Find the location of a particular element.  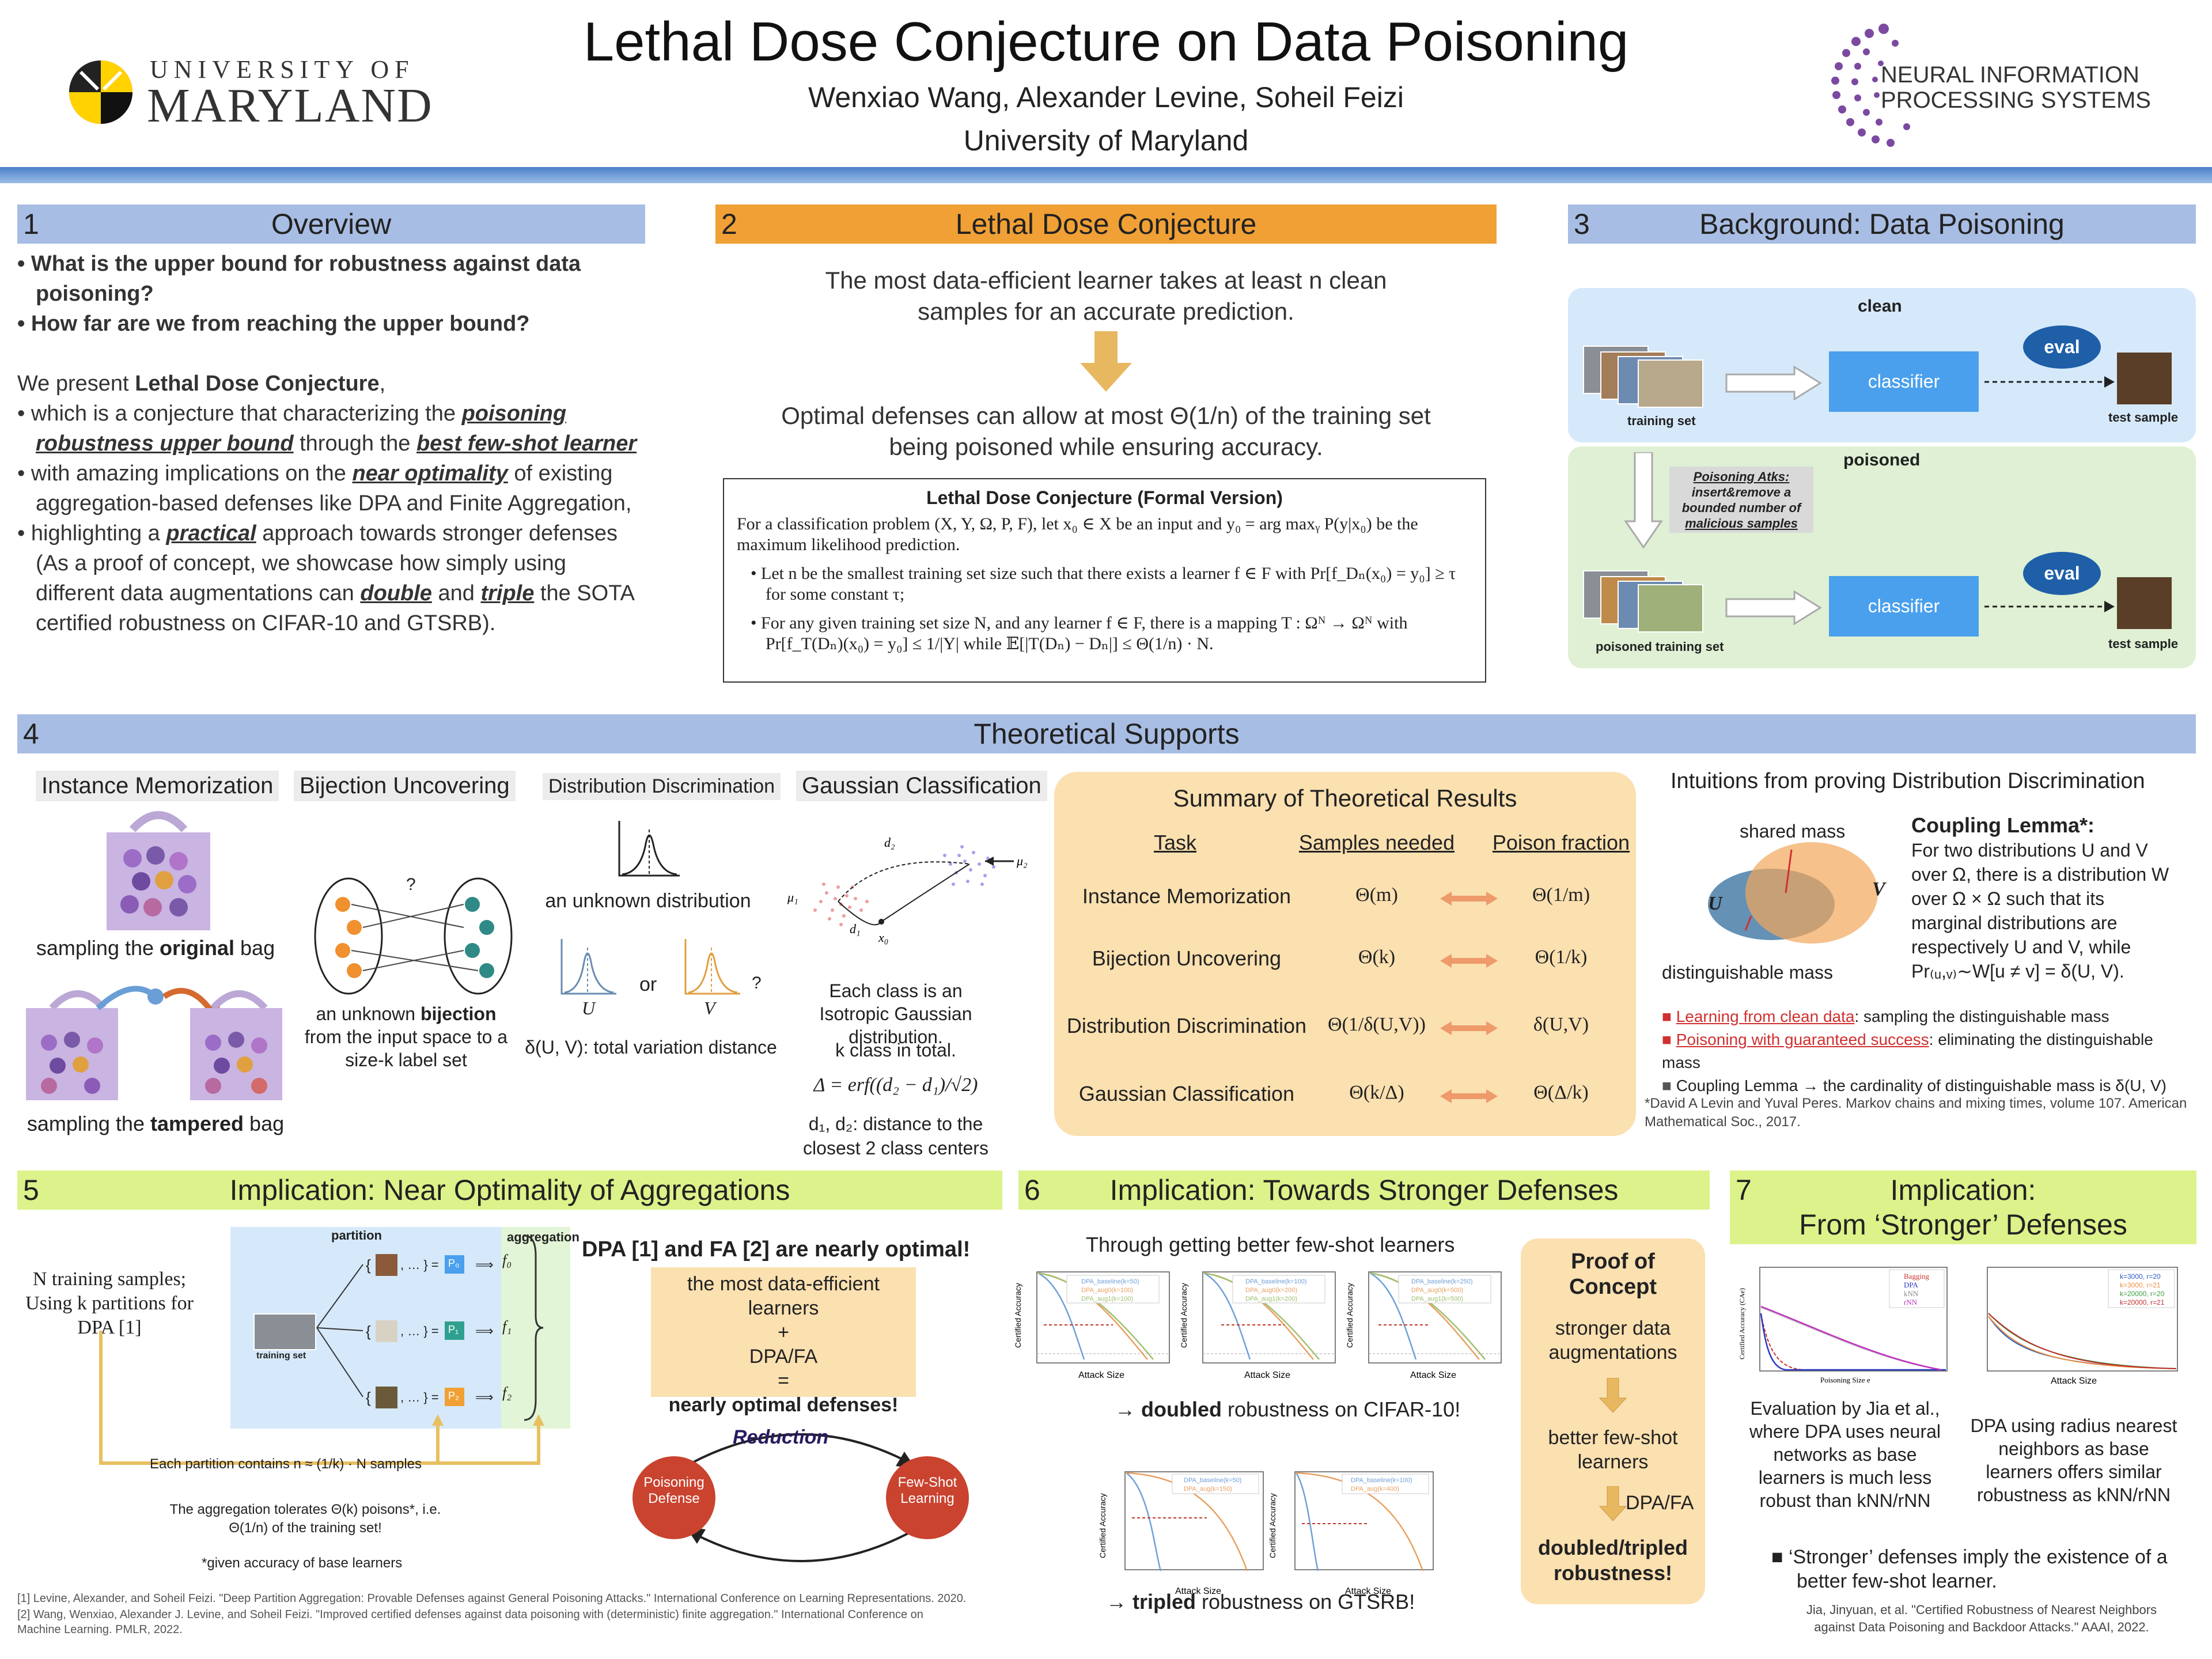

row-samples: Θ(1/δ(U,V)) is located at coordinates (1377, 1024).